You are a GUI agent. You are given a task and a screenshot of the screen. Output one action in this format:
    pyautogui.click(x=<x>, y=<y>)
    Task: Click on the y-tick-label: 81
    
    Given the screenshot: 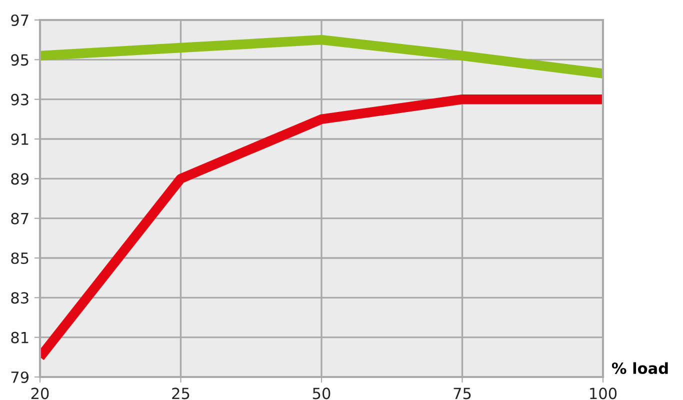 What is the action you would take?
    pyautogui.click(x=19, y=338)
    